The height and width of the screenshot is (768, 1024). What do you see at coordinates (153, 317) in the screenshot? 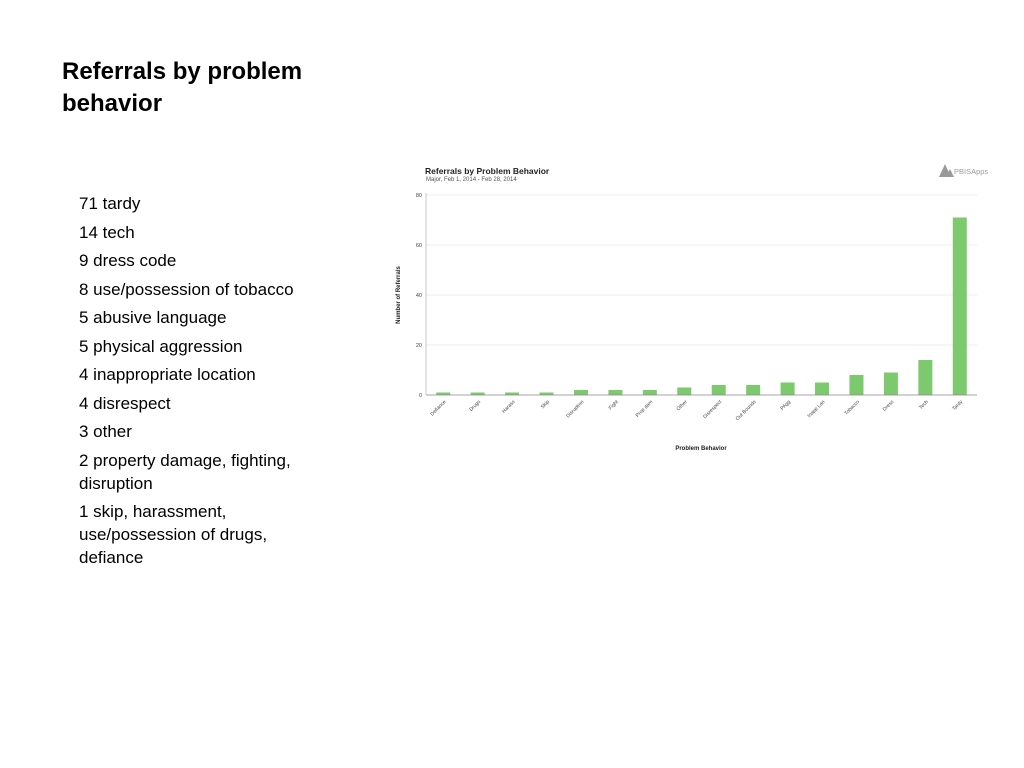
I see `list-item: 5 abusive language` at bounding box center [153, 317].